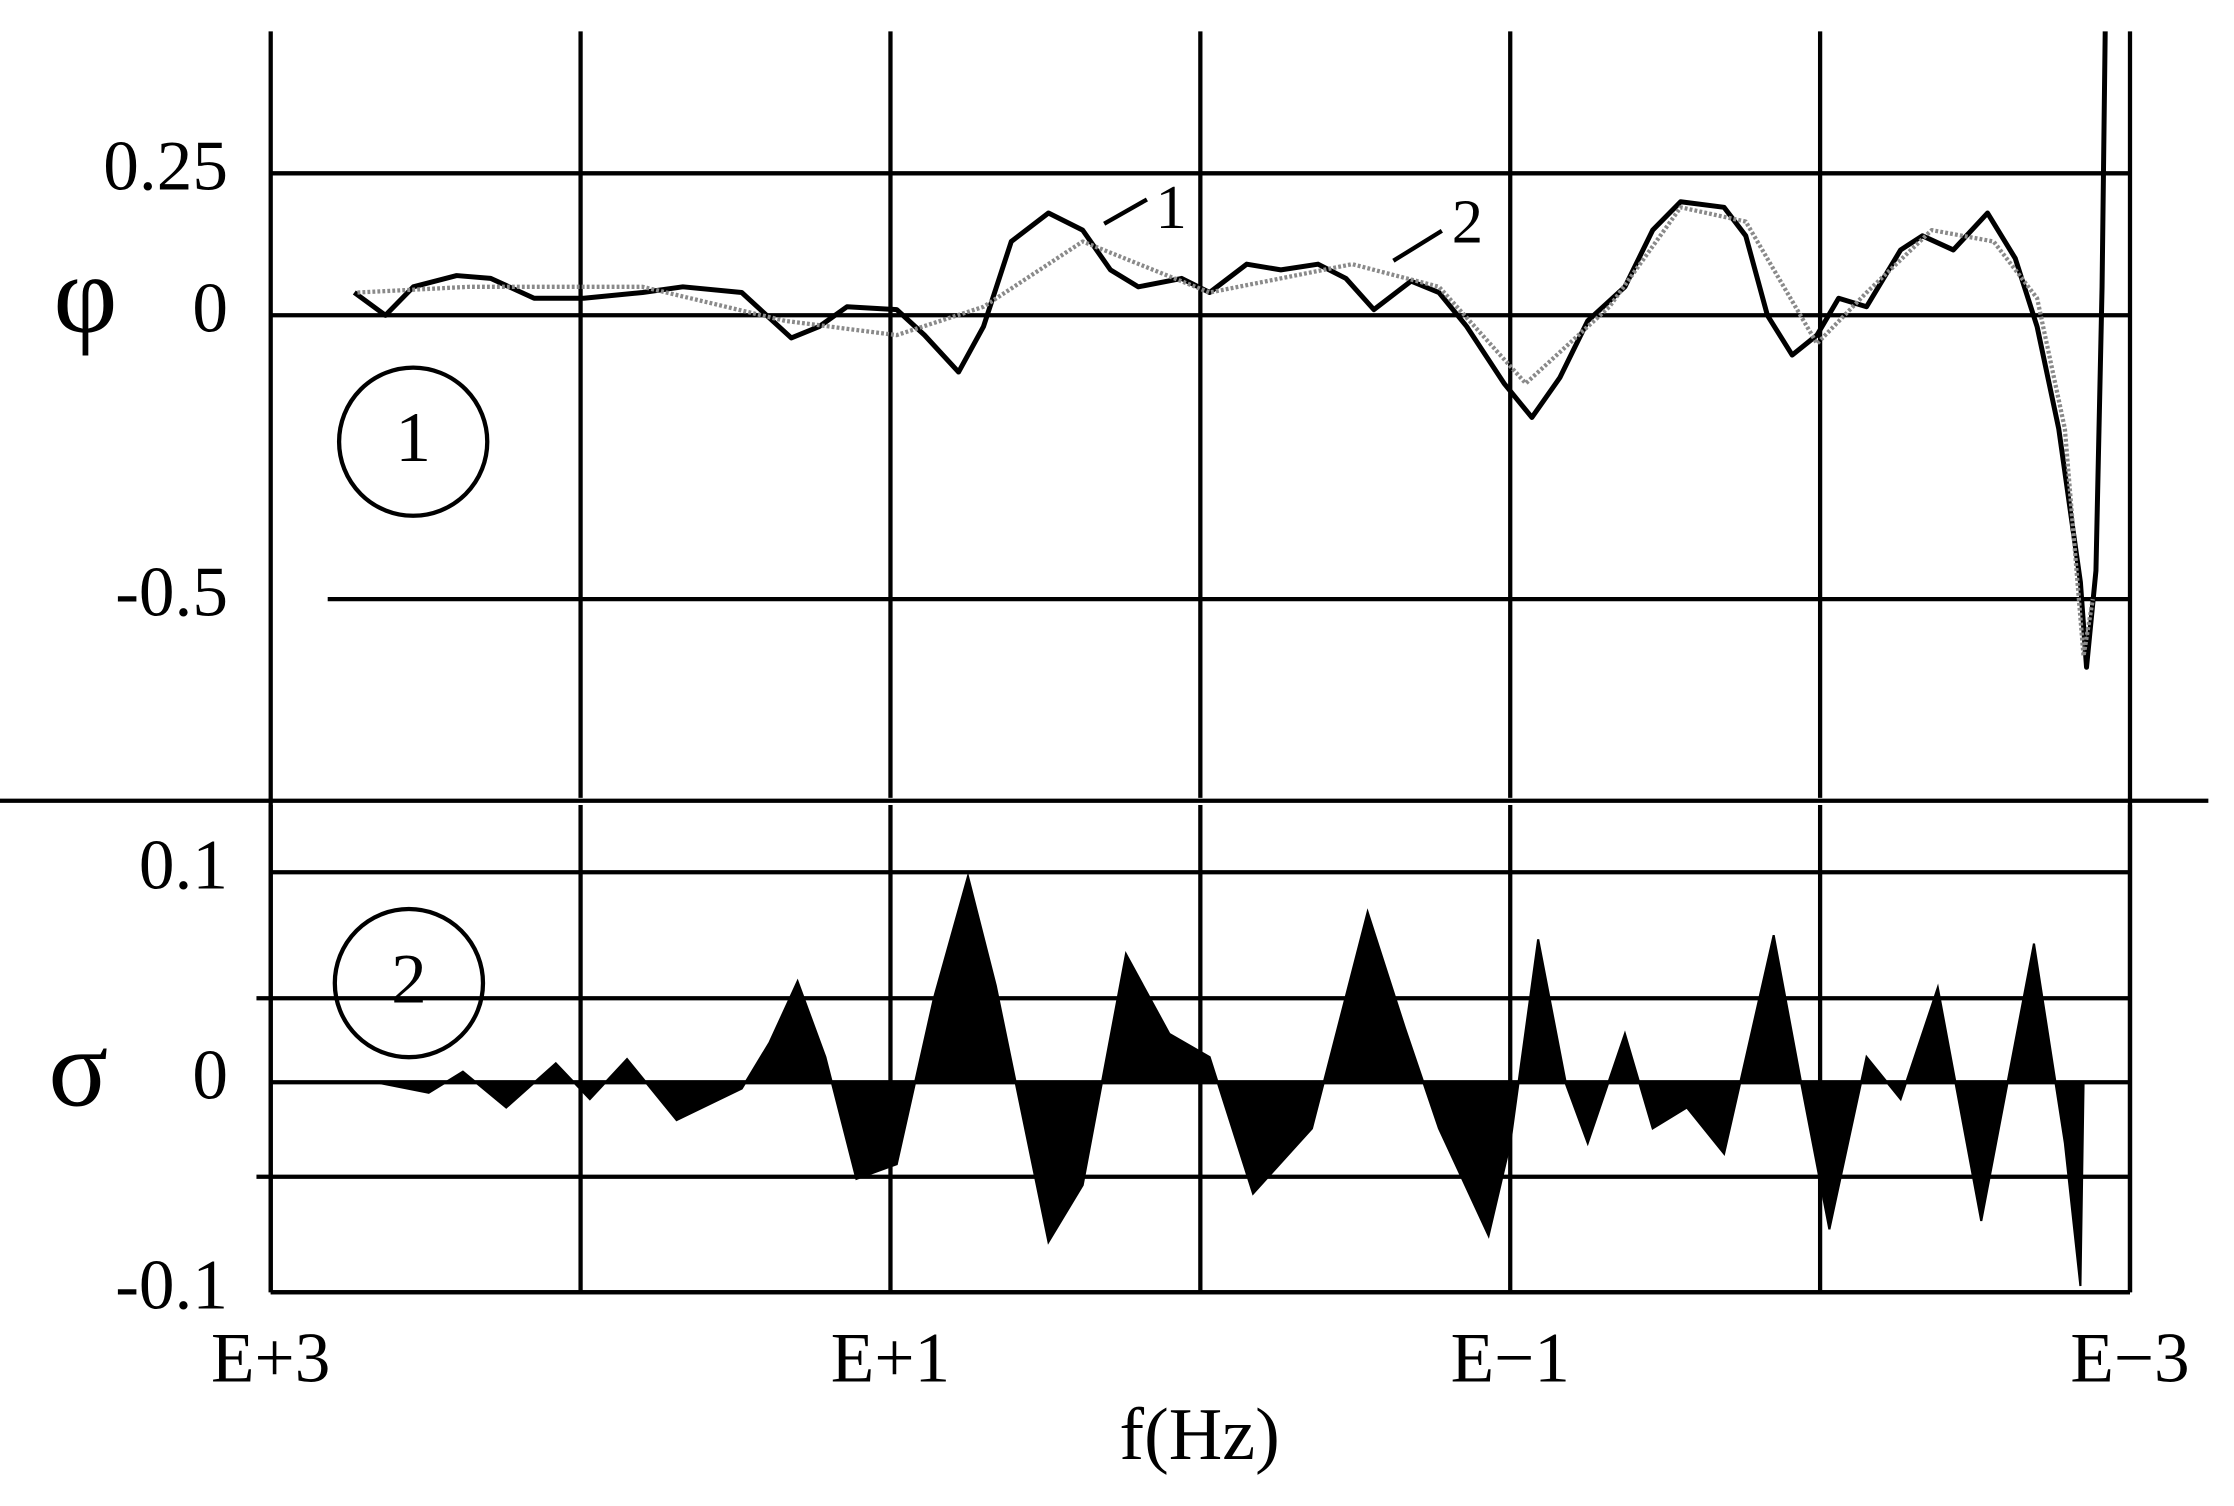  Describe the element at coordinates (270, 1358) in the screenshot. I see `x-tick-label: E+3` at that location.